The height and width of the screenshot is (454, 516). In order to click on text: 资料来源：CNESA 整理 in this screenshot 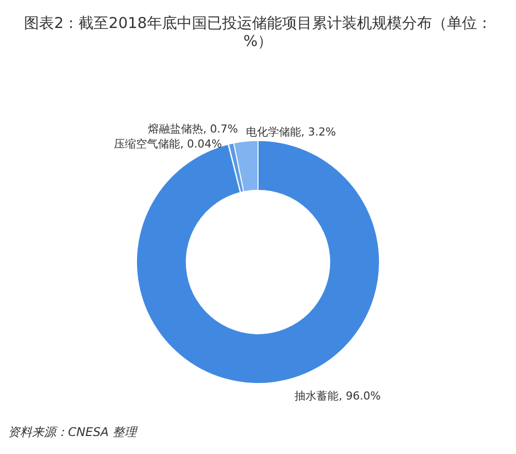, I will do `click(72, 432)`.